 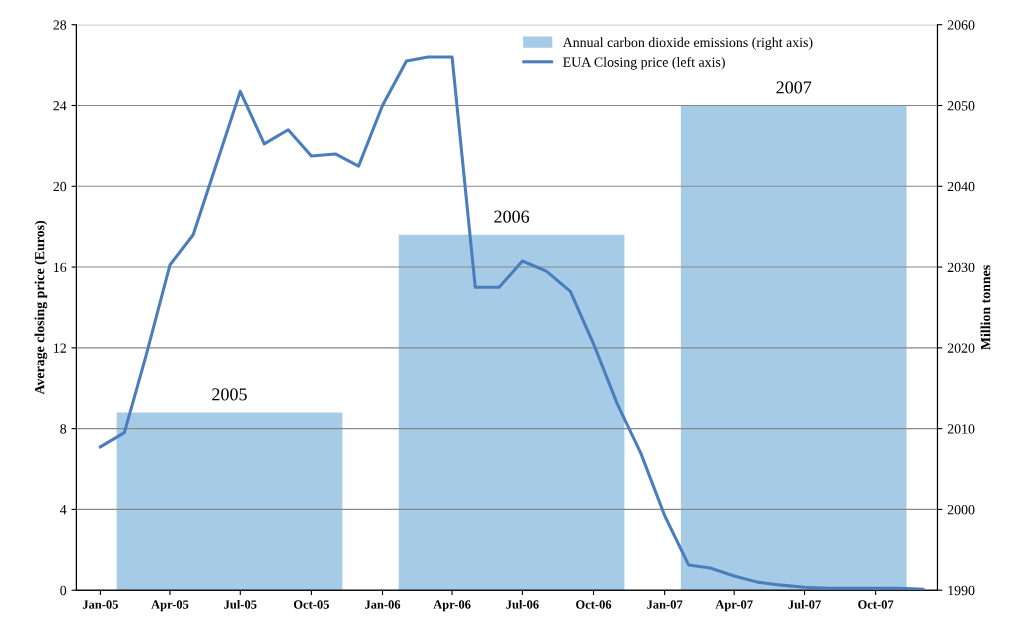 What do you see at coordinates (170, 606) in the screenshot?
I see `x-tick-label: Apr-05` at bounding box center [170, 606].